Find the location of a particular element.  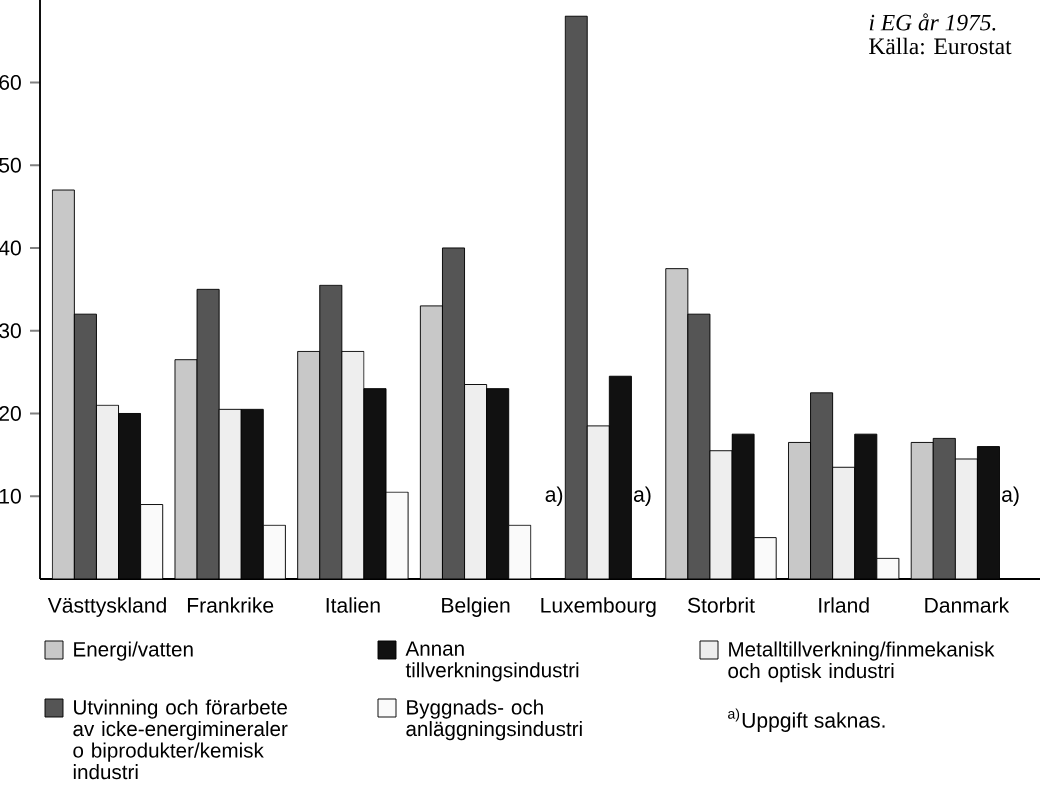

y-tick-label: 10 is located at coordinates (10, 496).